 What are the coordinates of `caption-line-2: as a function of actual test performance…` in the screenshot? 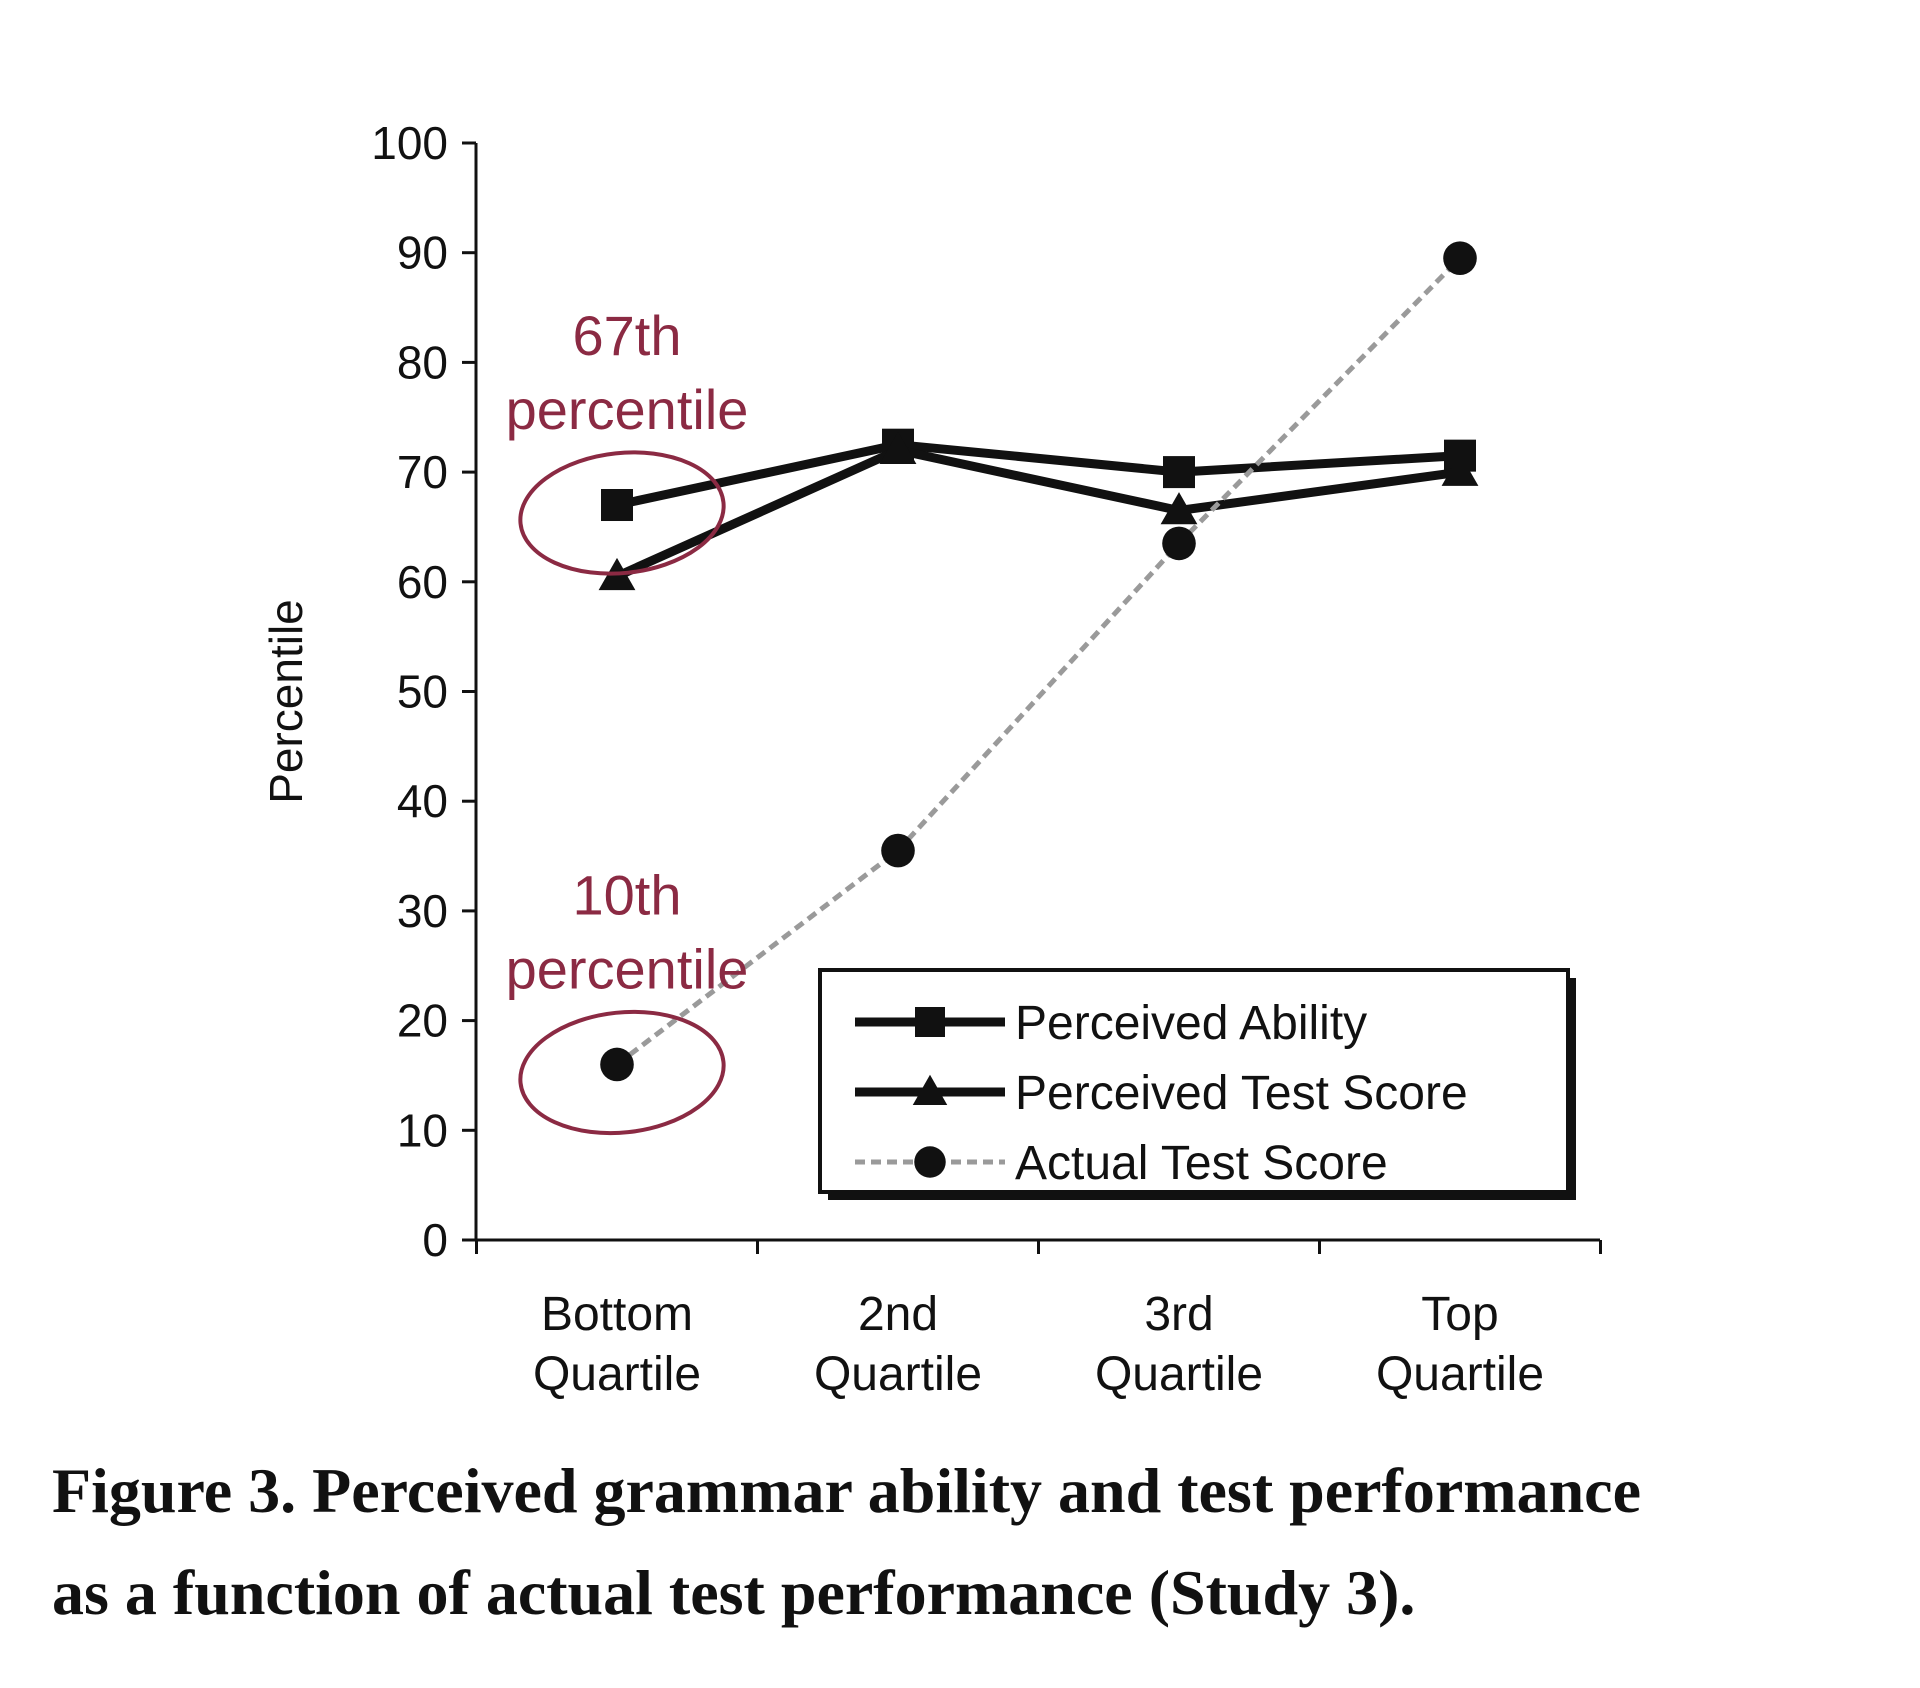 It's located at (734, 1592).